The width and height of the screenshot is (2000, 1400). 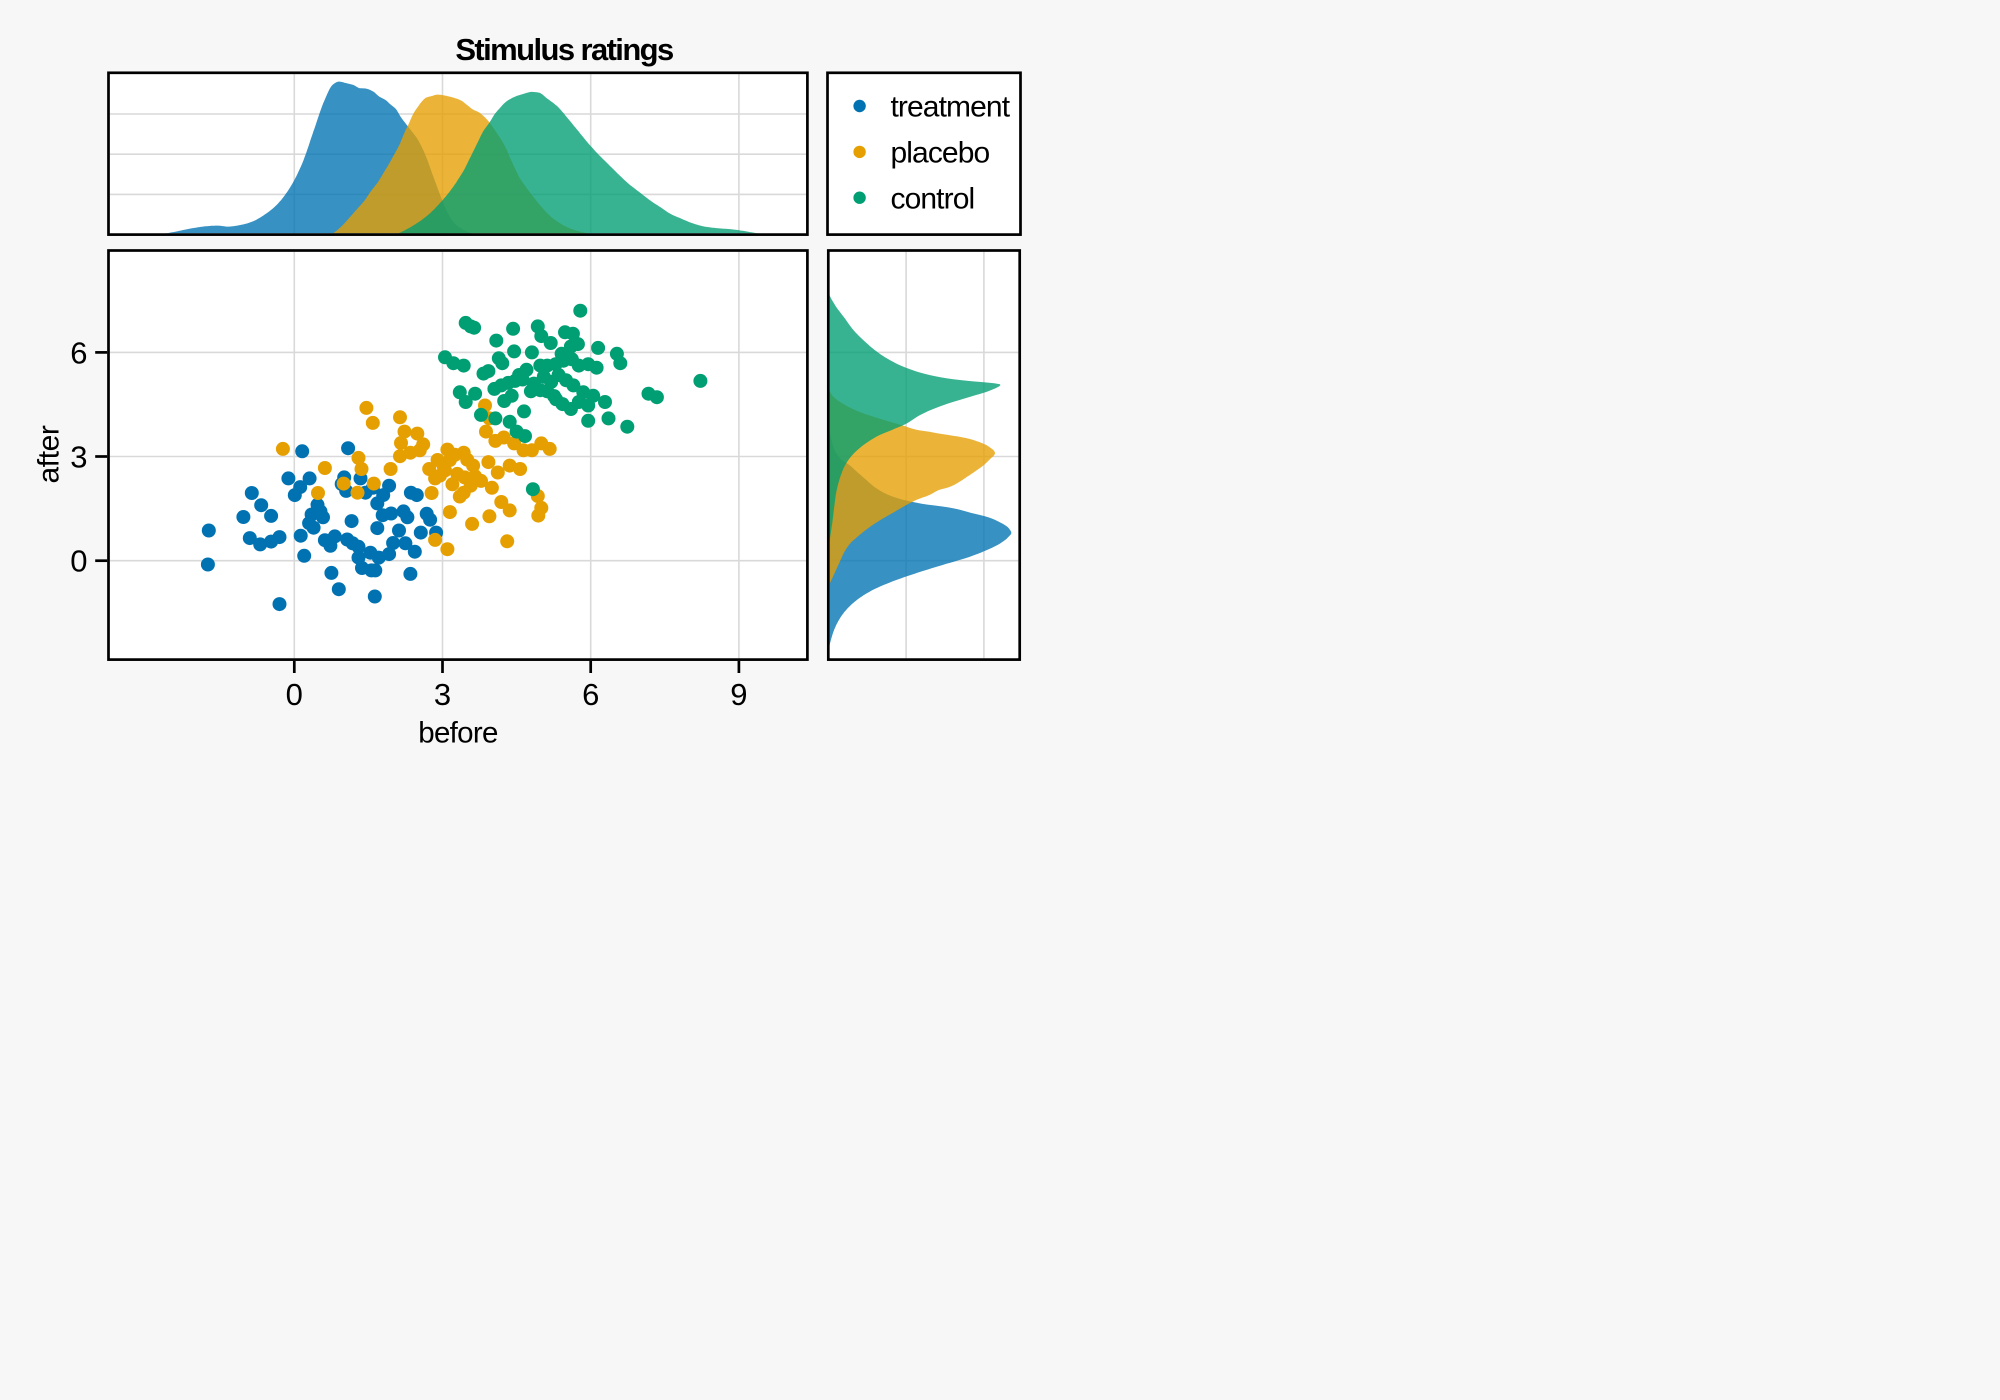 What do you see at coordinates (458, 733) in the screenshot?
I see `svg-text: before` at bounding box center [458, 733].